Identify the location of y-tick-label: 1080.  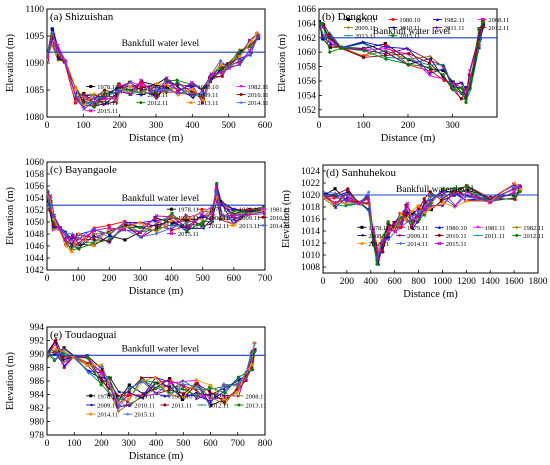
(34, 118).